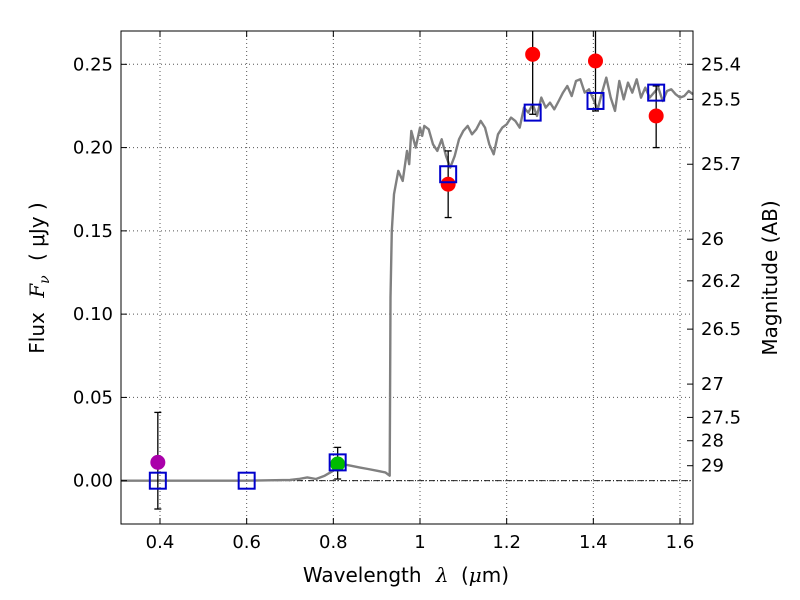 The height and width of the screenshot is (600, 800). What do you see at coordinates (721, 64) in the screenshot?
I see `magnitude-tick-label: 25.4` at bounding box center [721, 64].